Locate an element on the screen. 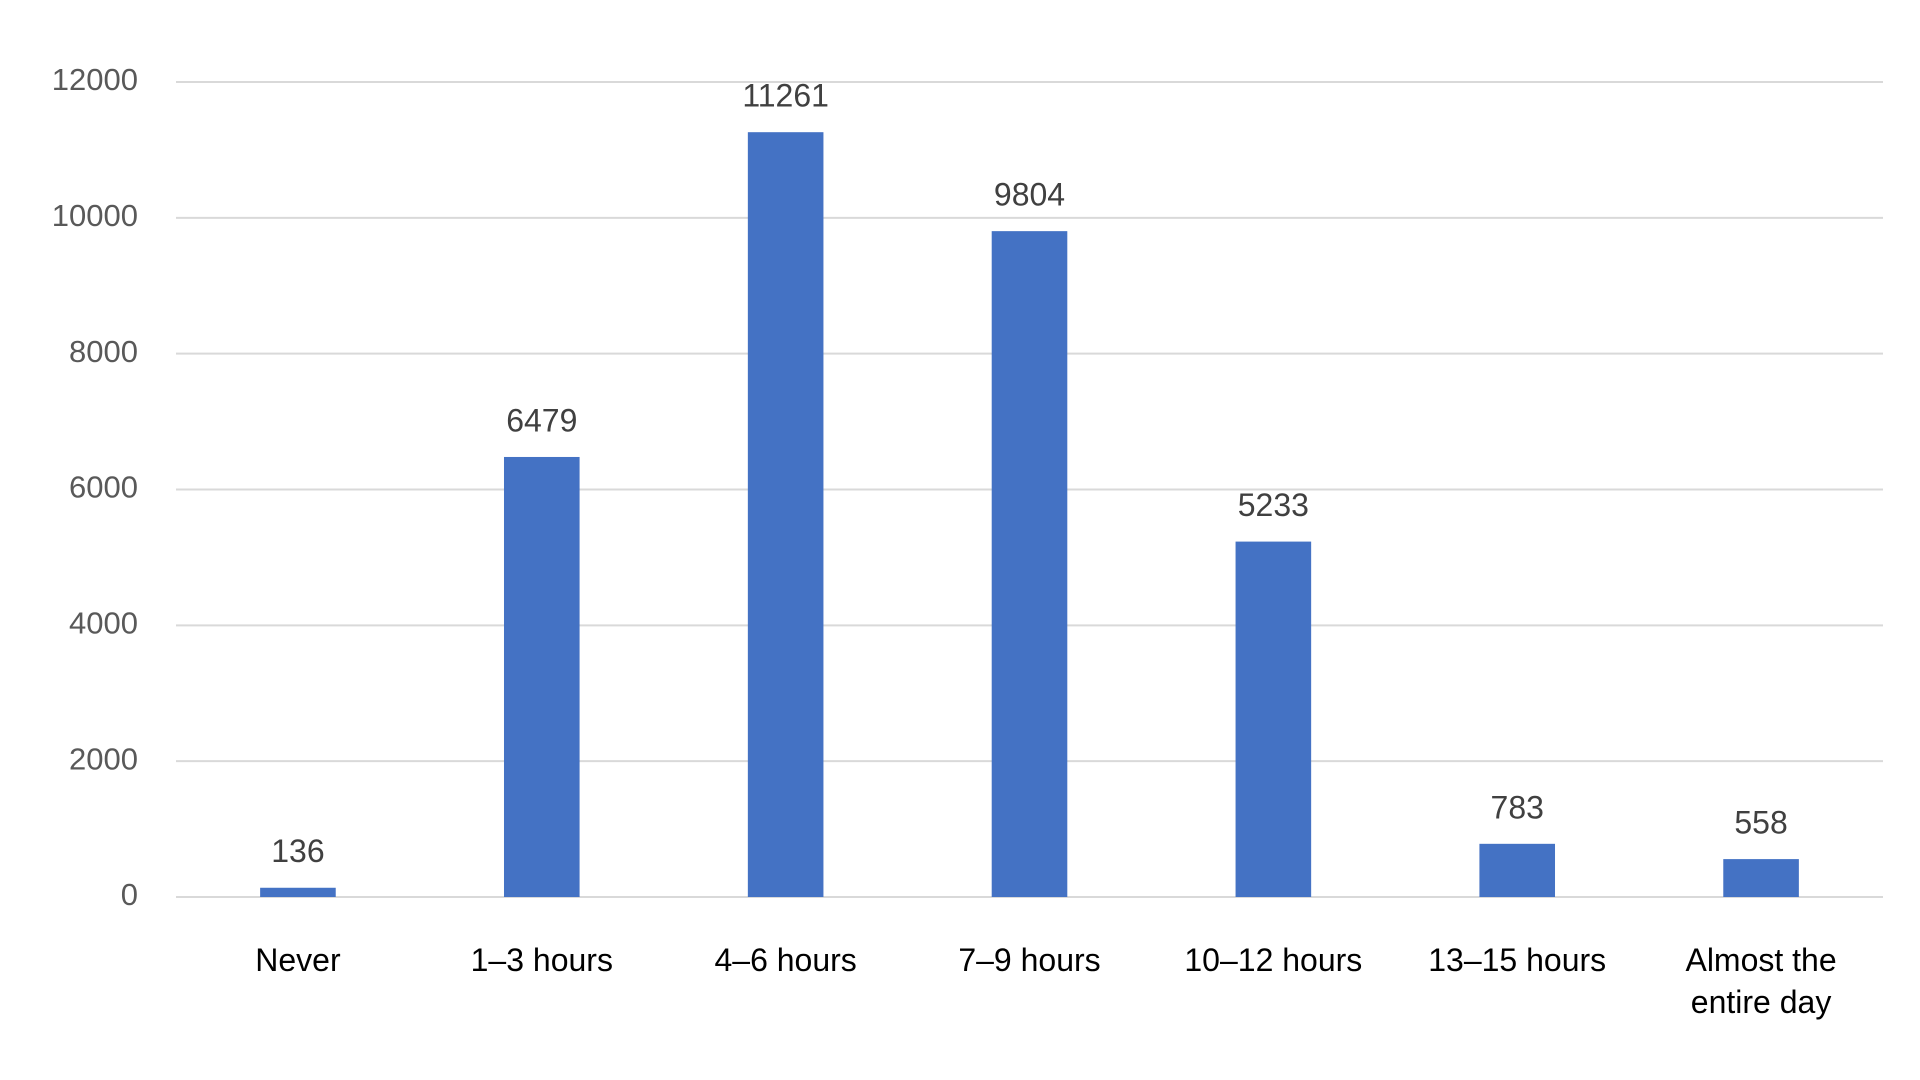 The image size is (1920, 1080). y-tick-label: 8000 is located at coordinates (103, 351).